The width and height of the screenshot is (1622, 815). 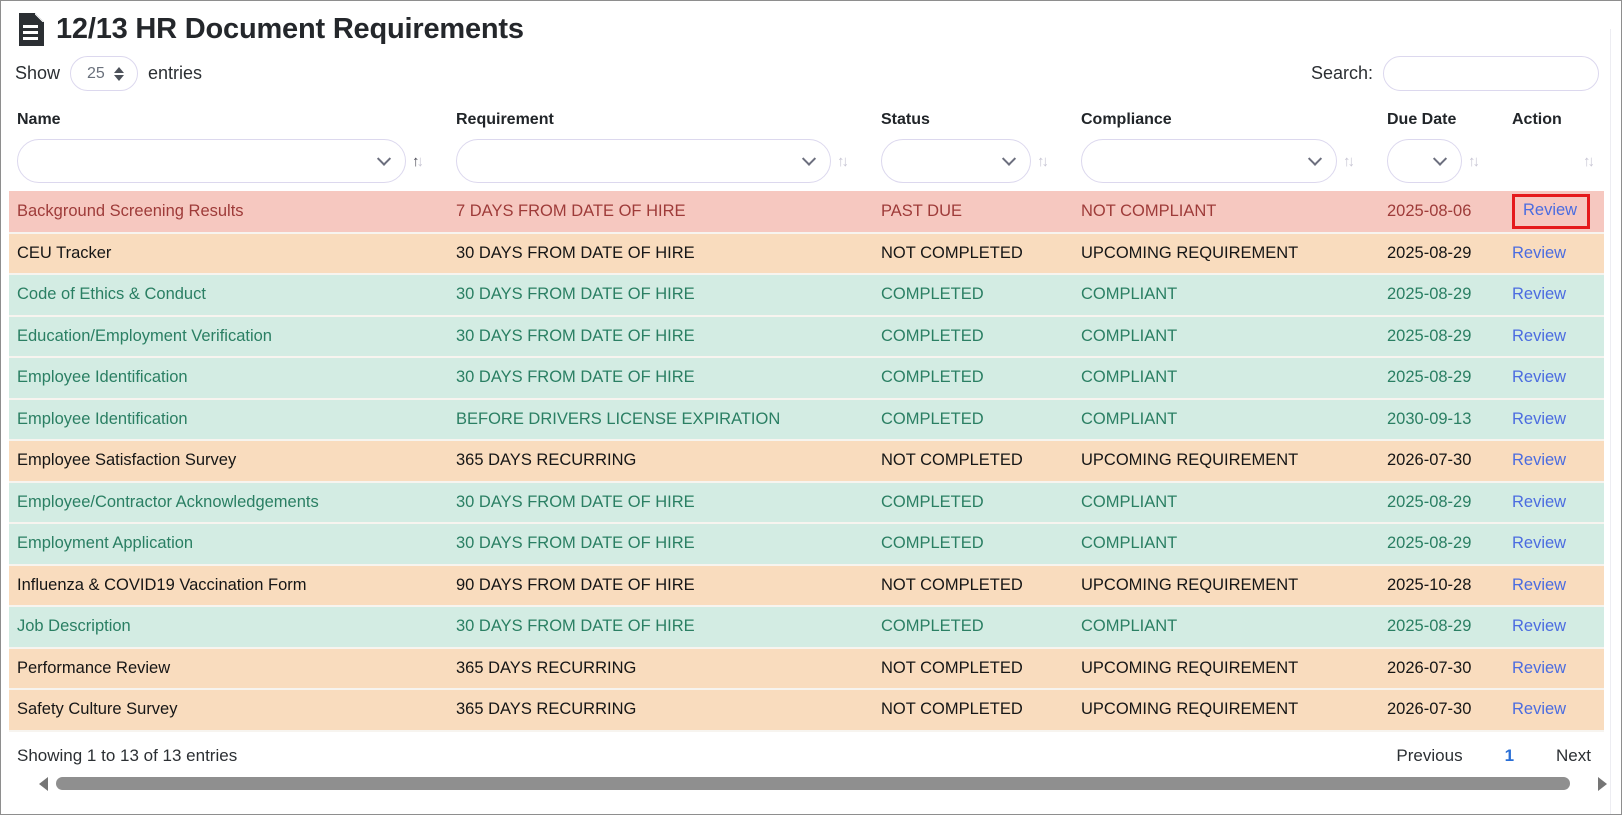 I want to click on requirement-filter-select, so click(x=643, y=161).